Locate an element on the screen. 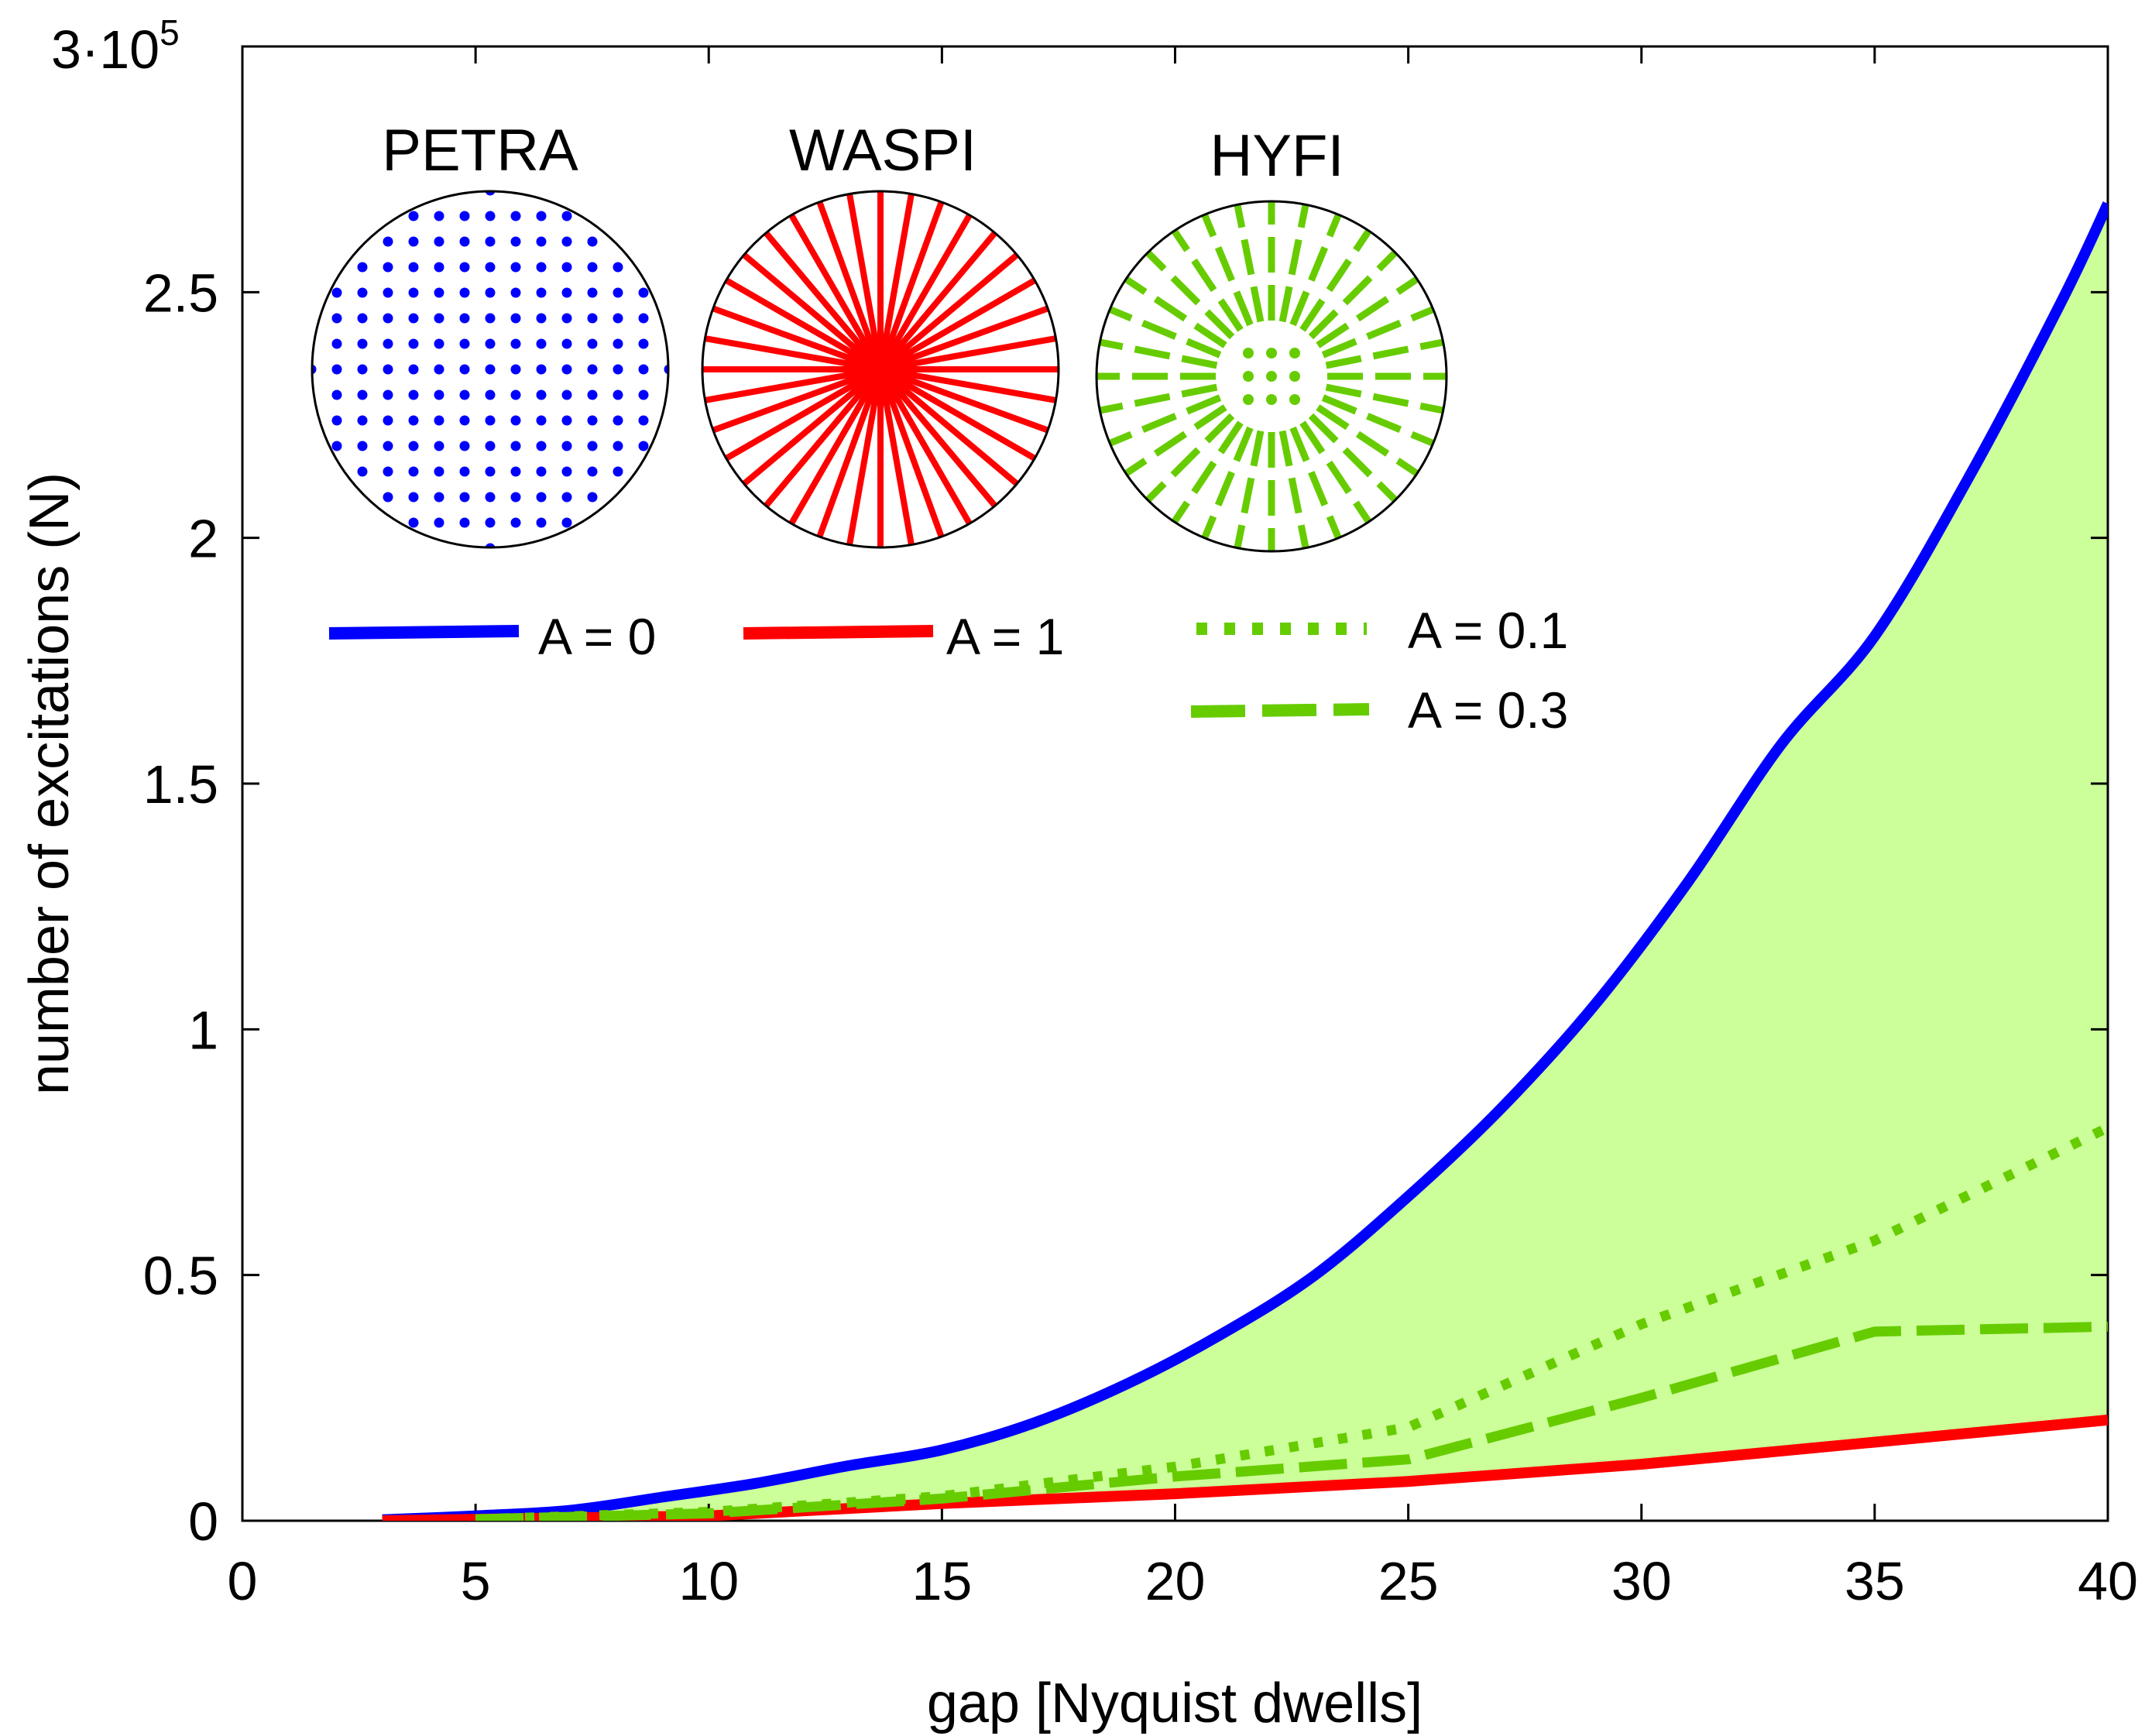  insets: PETRA WASPI HYFI is located at coordinates (880, 335).